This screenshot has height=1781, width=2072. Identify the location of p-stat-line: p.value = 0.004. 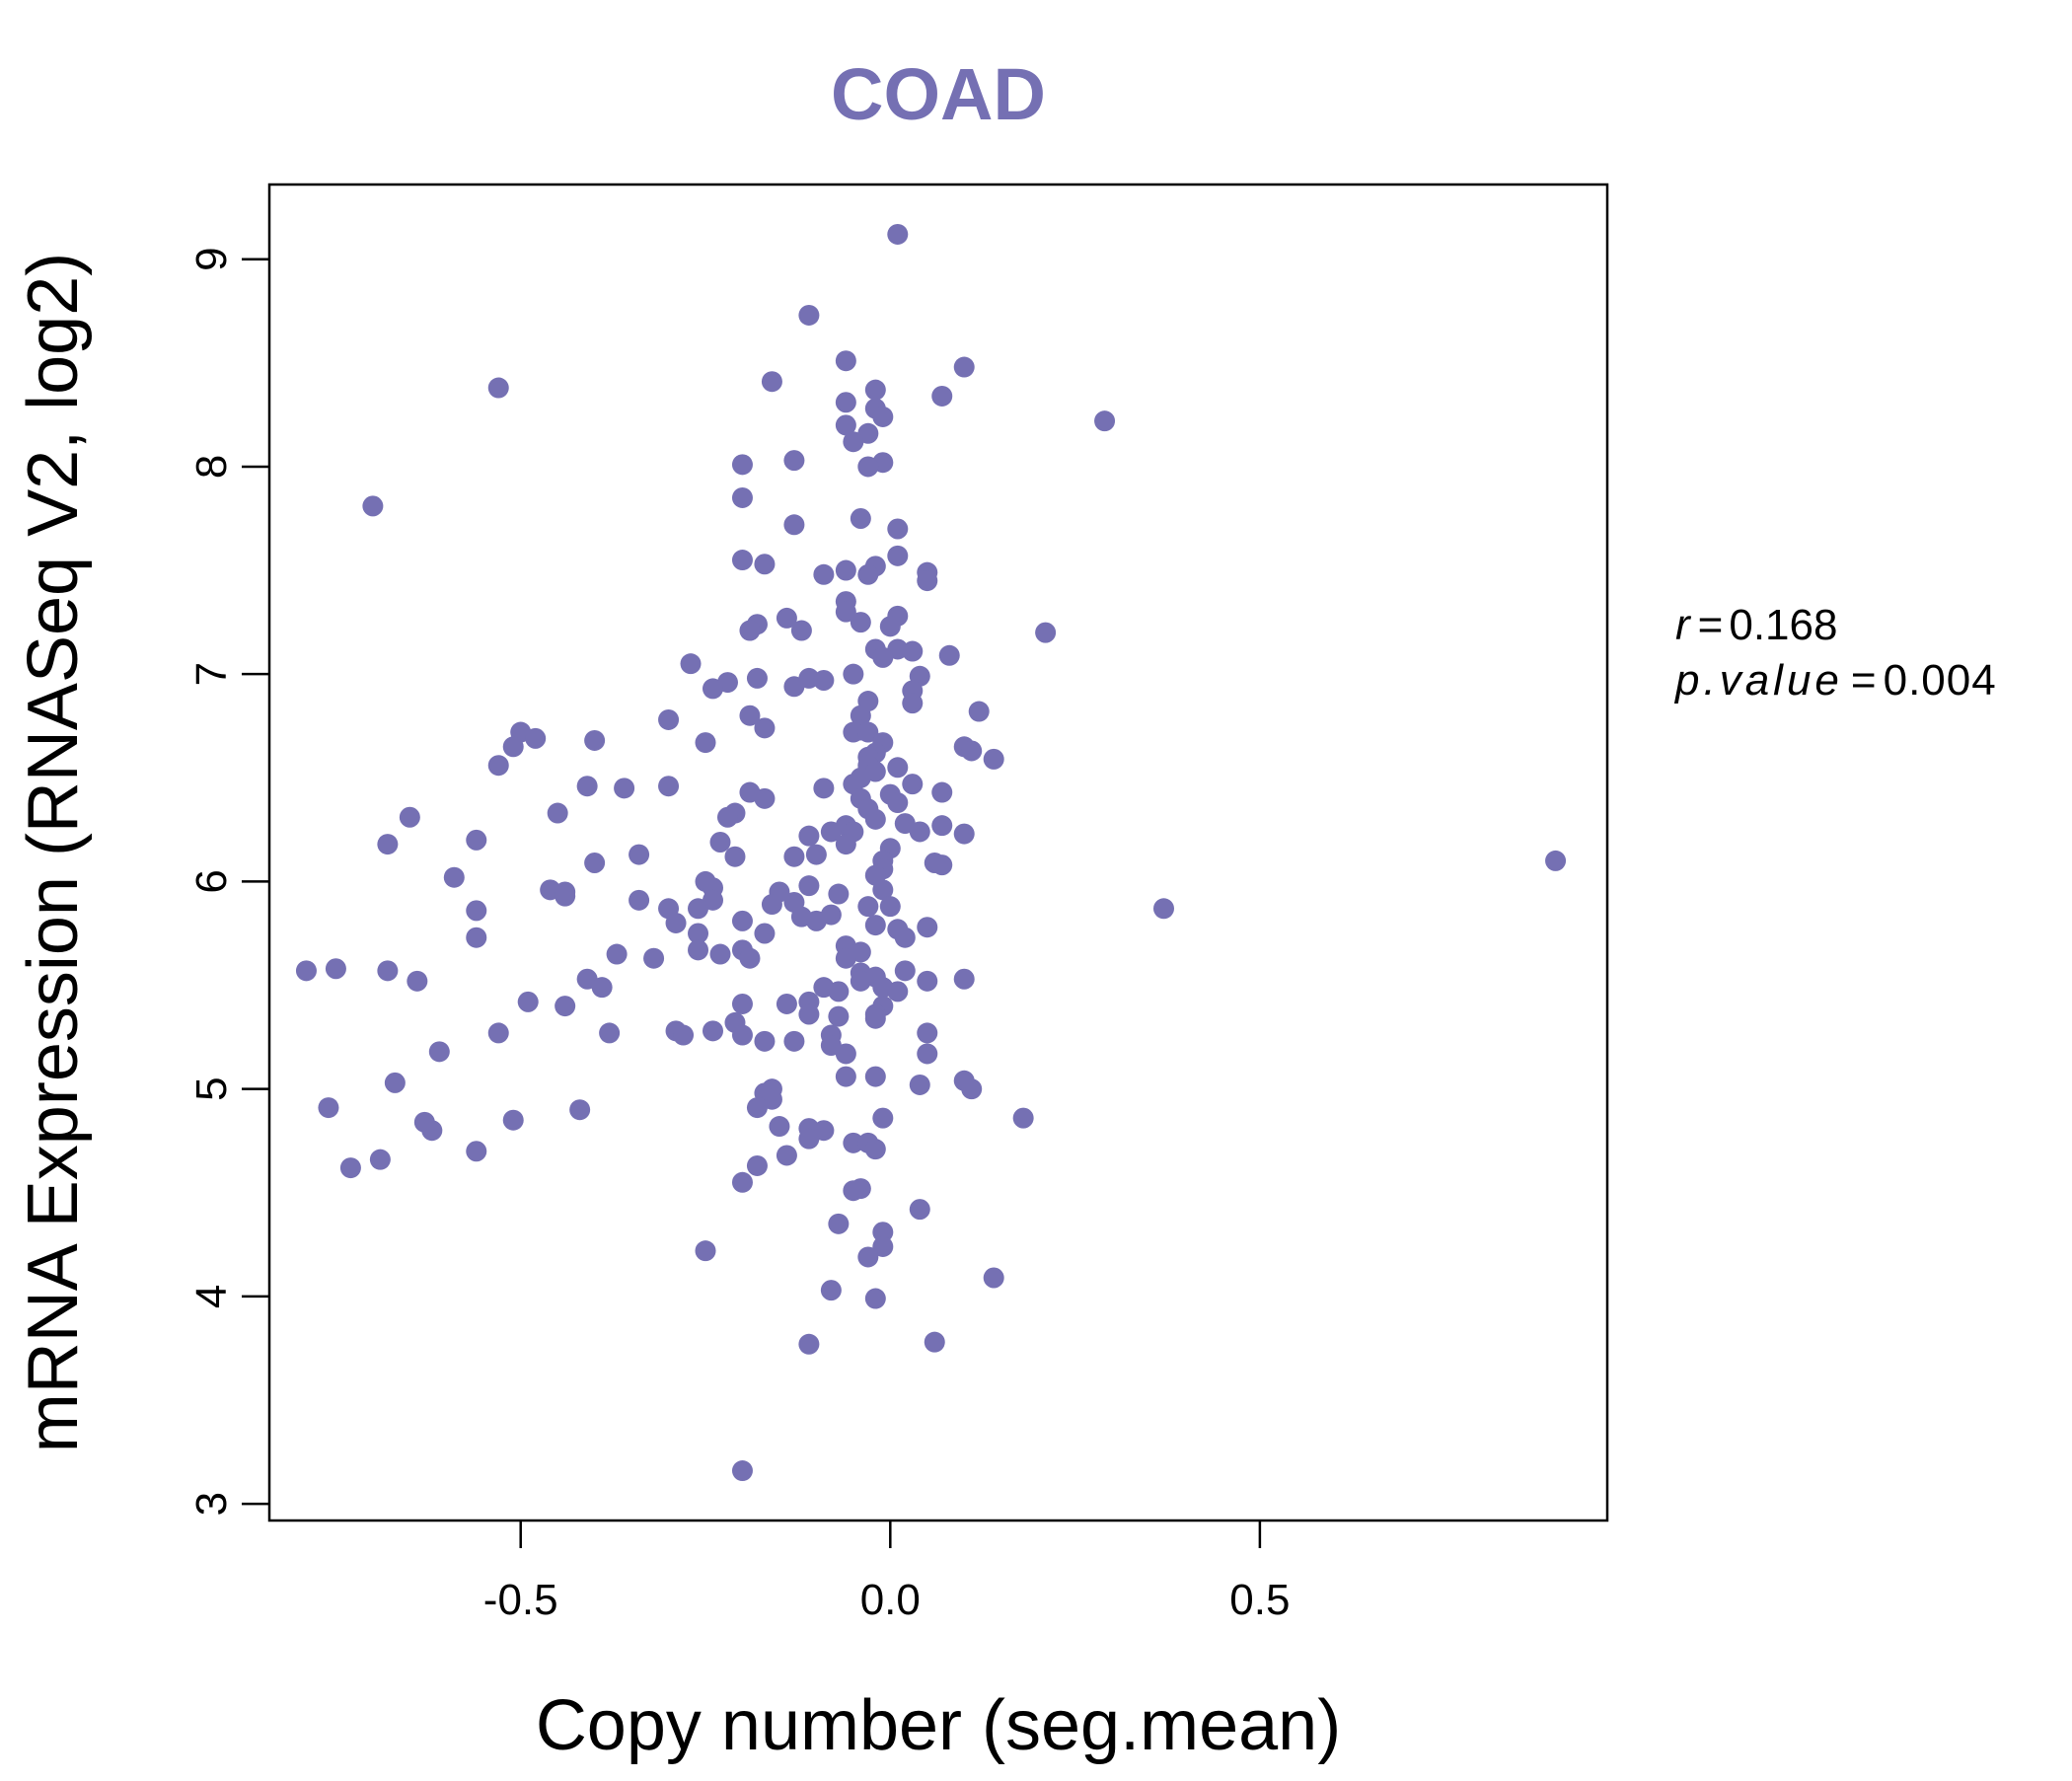
(1835, 680).